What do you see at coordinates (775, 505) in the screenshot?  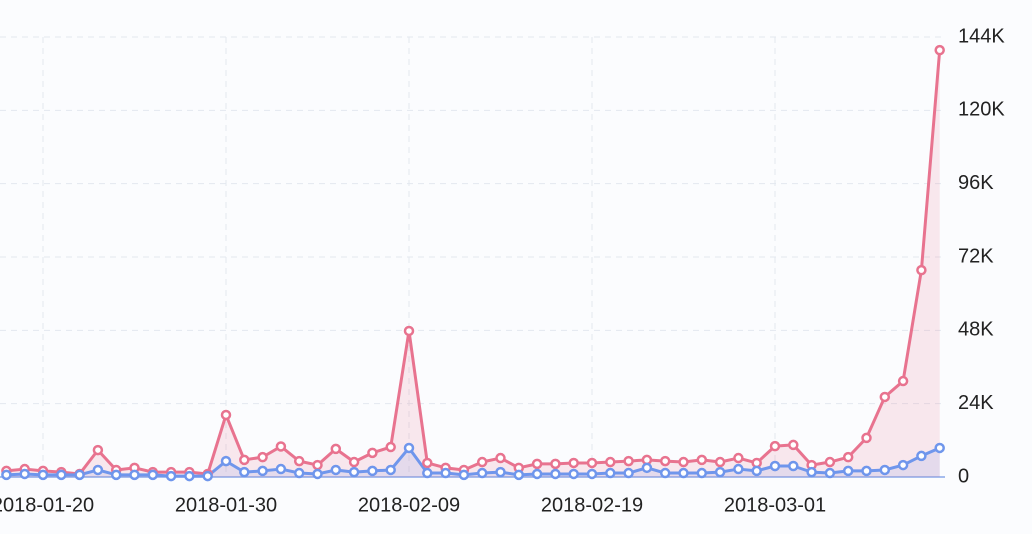 I see `x-tick-label: 2018-03-01` at bounding box center [775, 505].